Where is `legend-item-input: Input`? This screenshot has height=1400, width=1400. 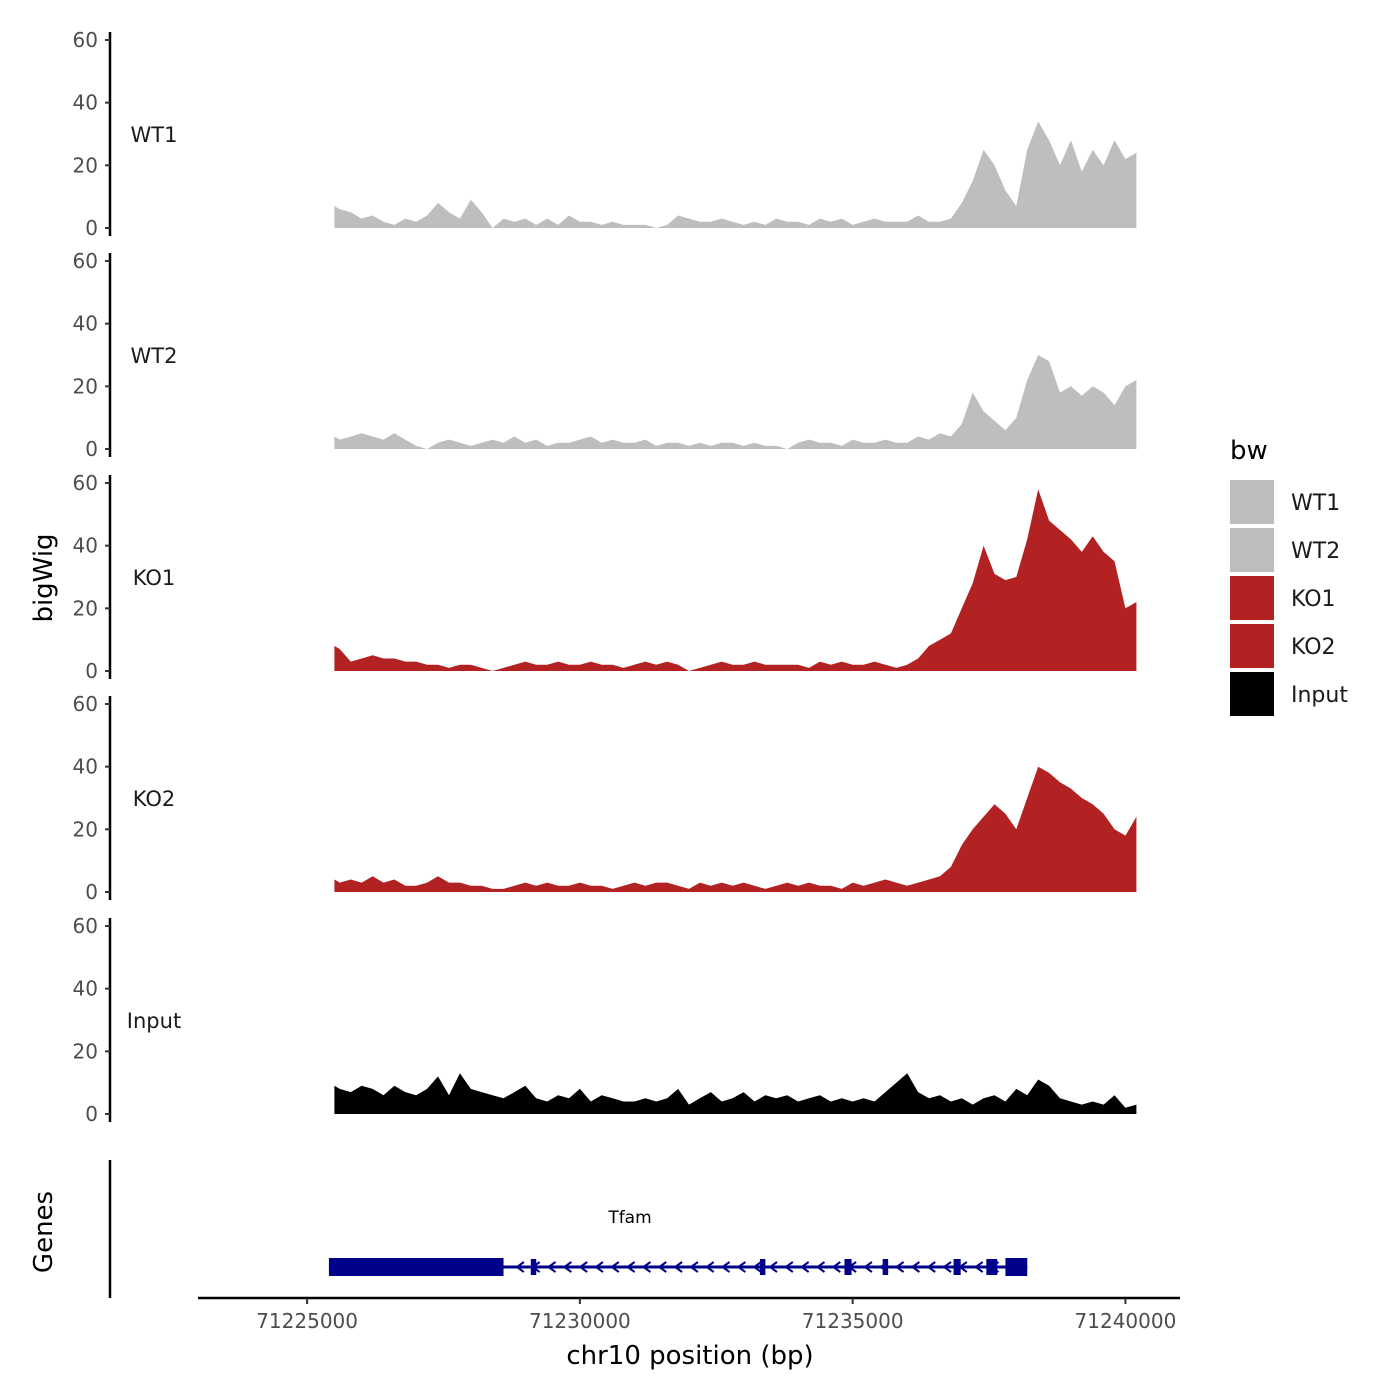 legend-item-input: Input is located at coordinates (1289, 694).